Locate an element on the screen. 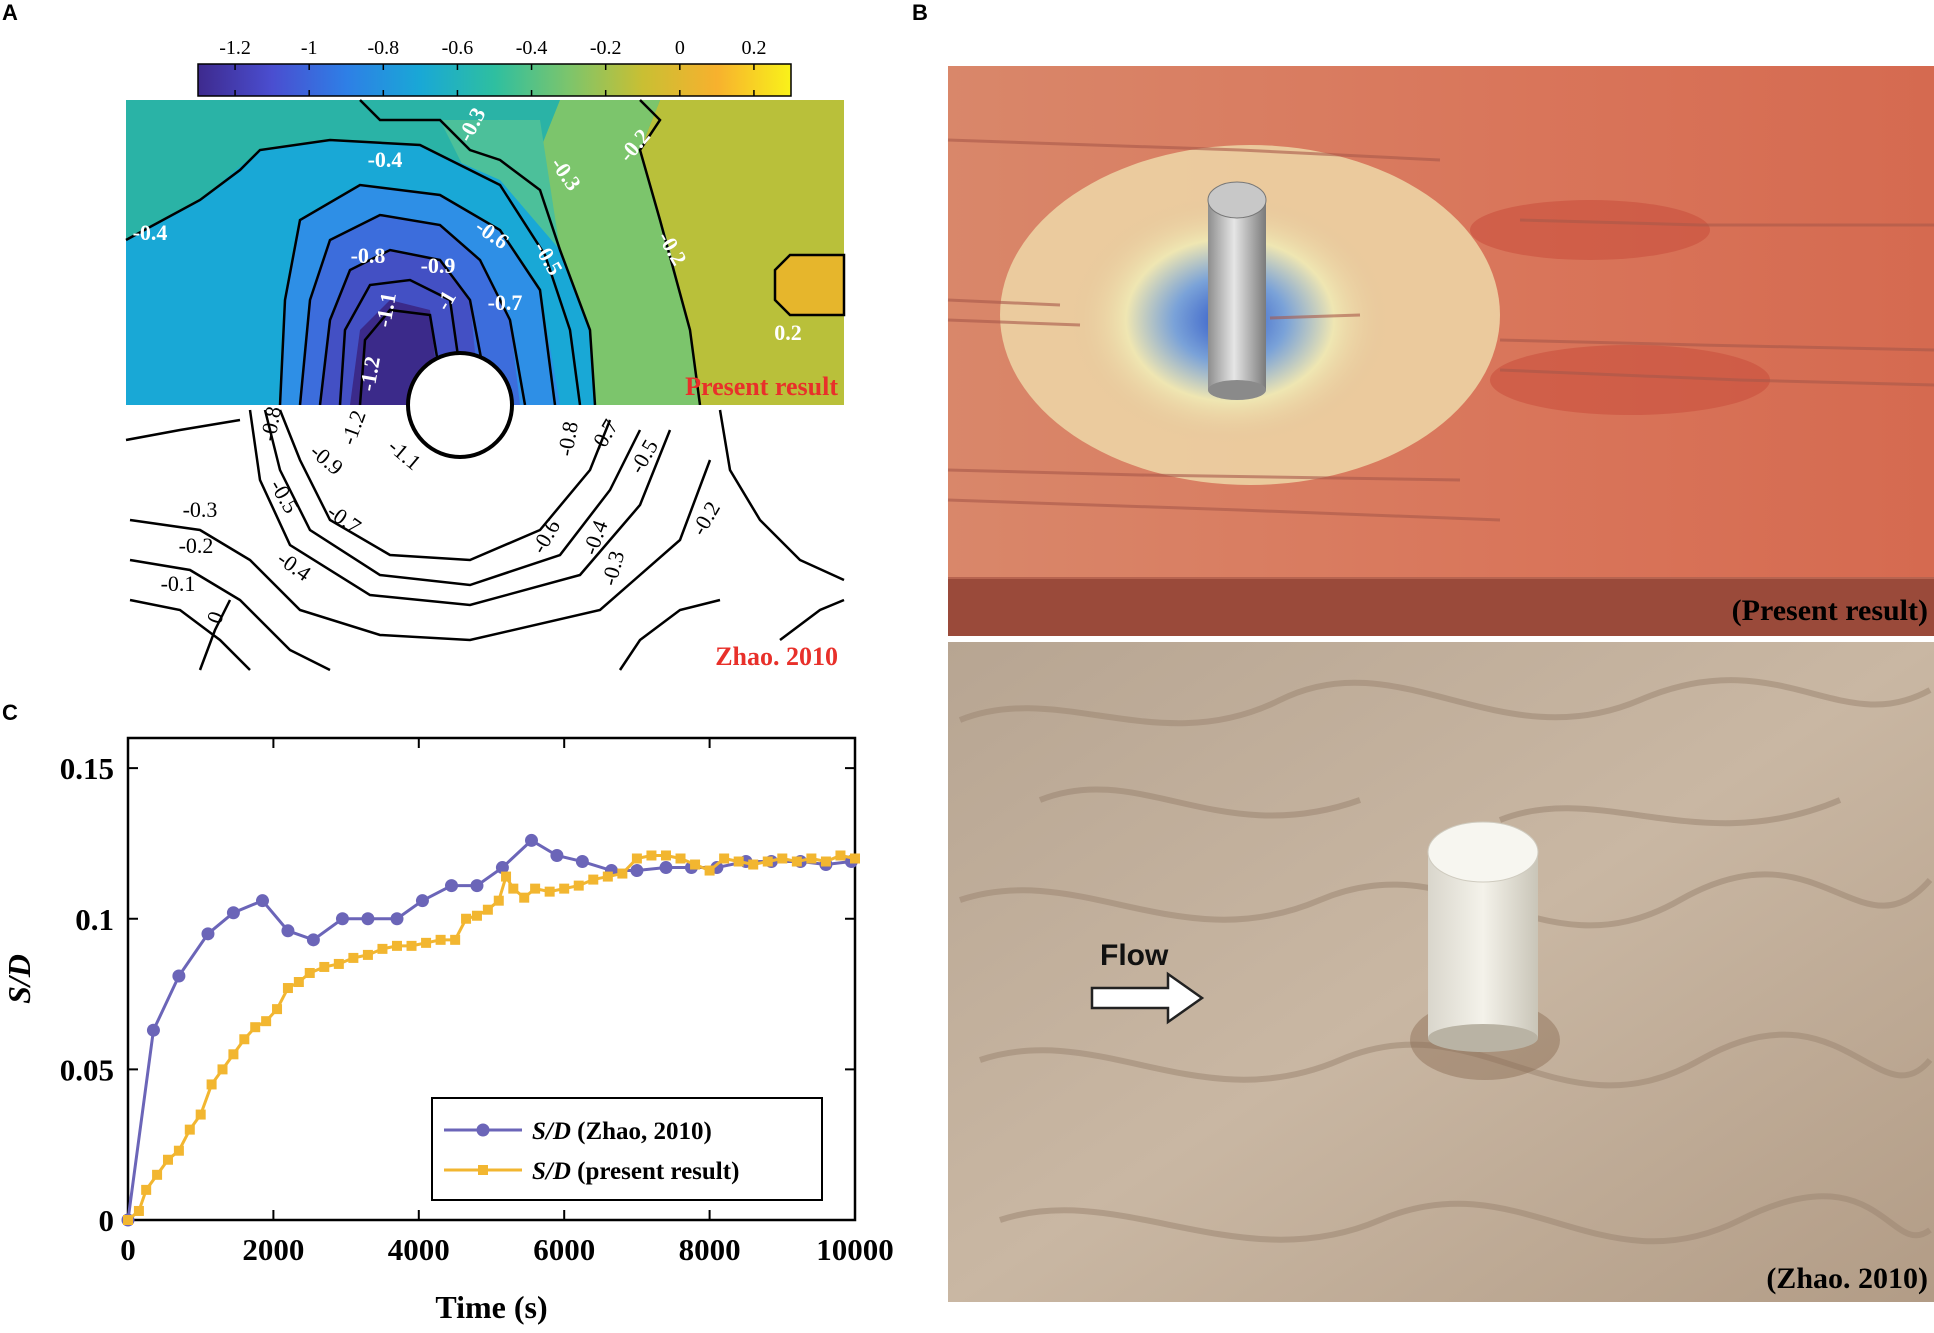 Image resolution: width=1934 pixels, height=1333 pixels. contour-label: -1.2 is located at coordinates (369, 373).